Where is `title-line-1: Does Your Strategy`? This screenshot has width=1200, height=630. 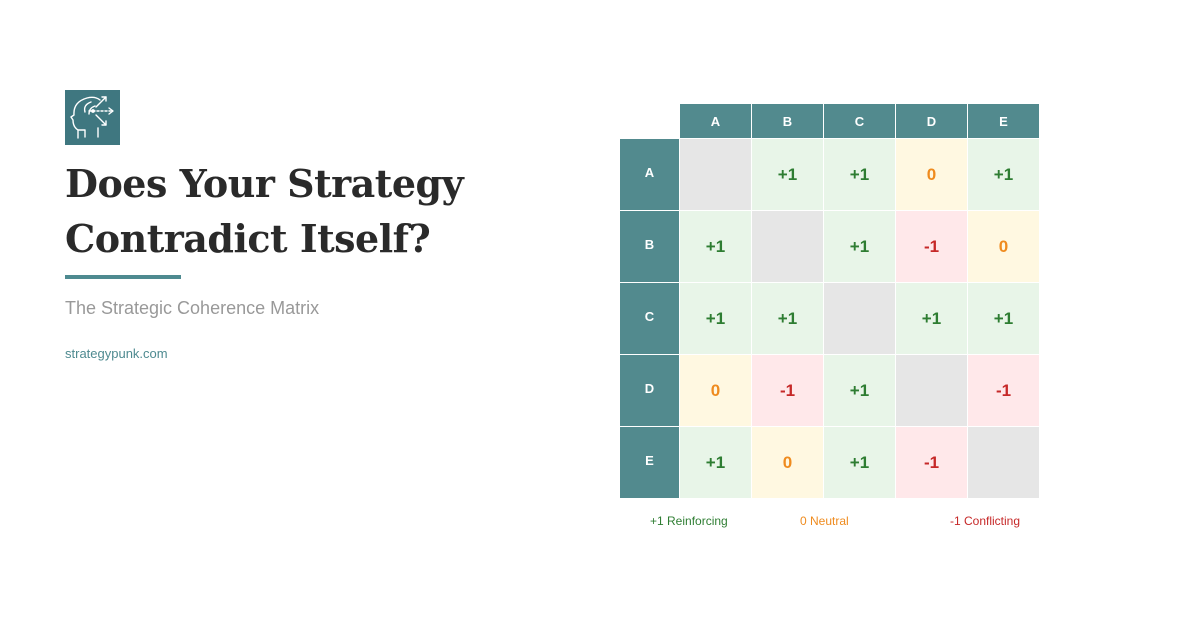
title-line-1: Does Your Strategy is located at coordinates (264, 183).